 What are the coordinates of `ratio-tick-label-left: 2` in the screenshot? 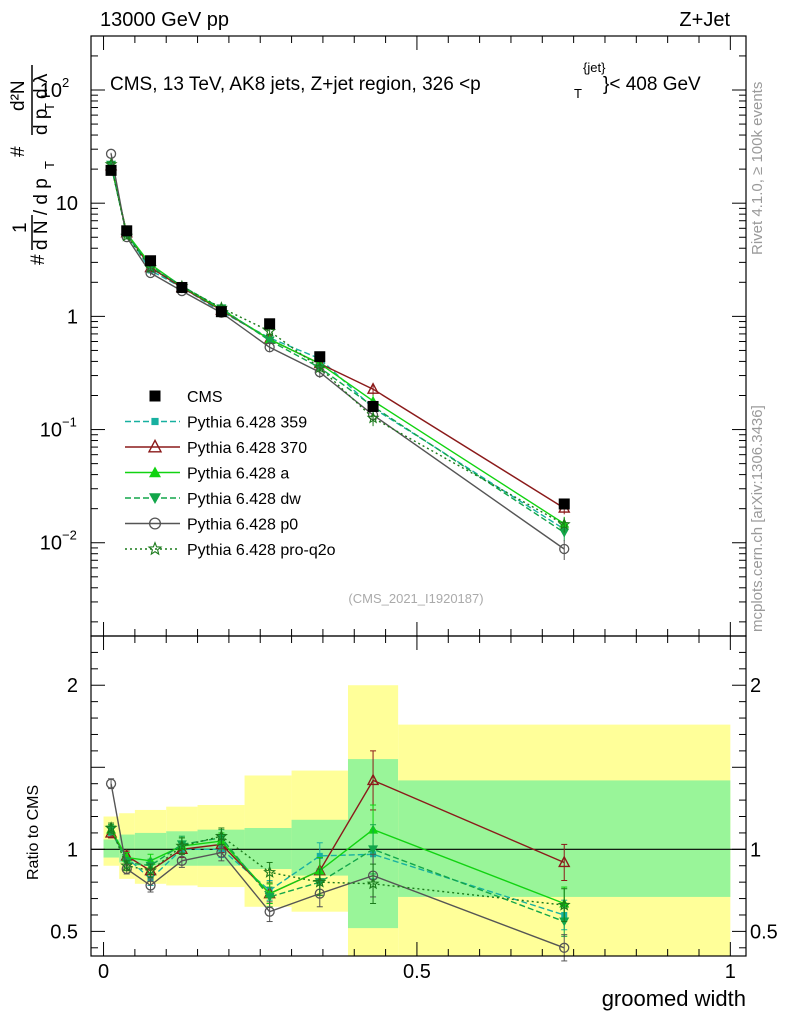 It's located at (72, 686).